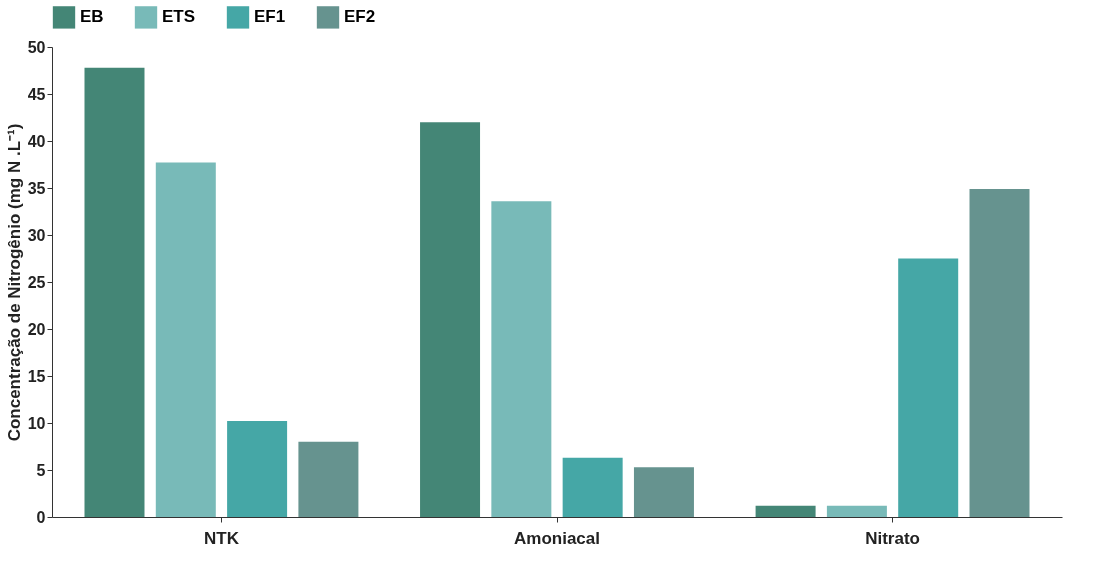  Describe the element at coordinates (360, 17) in the screenshot. I see `legend-label: EF2` at that location.